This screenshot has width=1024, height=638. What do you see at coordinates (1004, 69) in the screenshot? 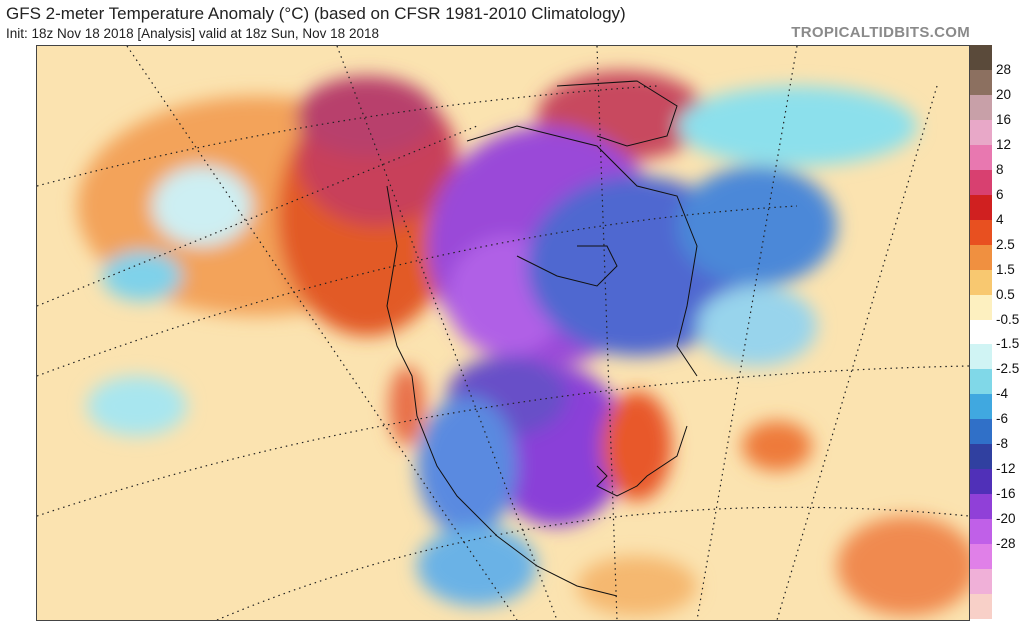
I see `legend-tick-label: 28` at bounding box center [1004, 69].